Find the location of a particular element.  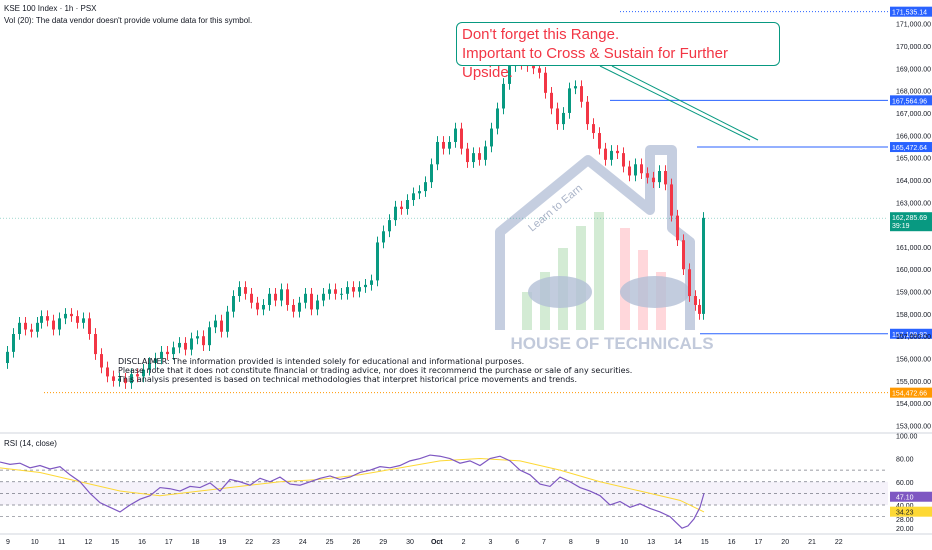

rsi-line is located at coordinates (352, 491).